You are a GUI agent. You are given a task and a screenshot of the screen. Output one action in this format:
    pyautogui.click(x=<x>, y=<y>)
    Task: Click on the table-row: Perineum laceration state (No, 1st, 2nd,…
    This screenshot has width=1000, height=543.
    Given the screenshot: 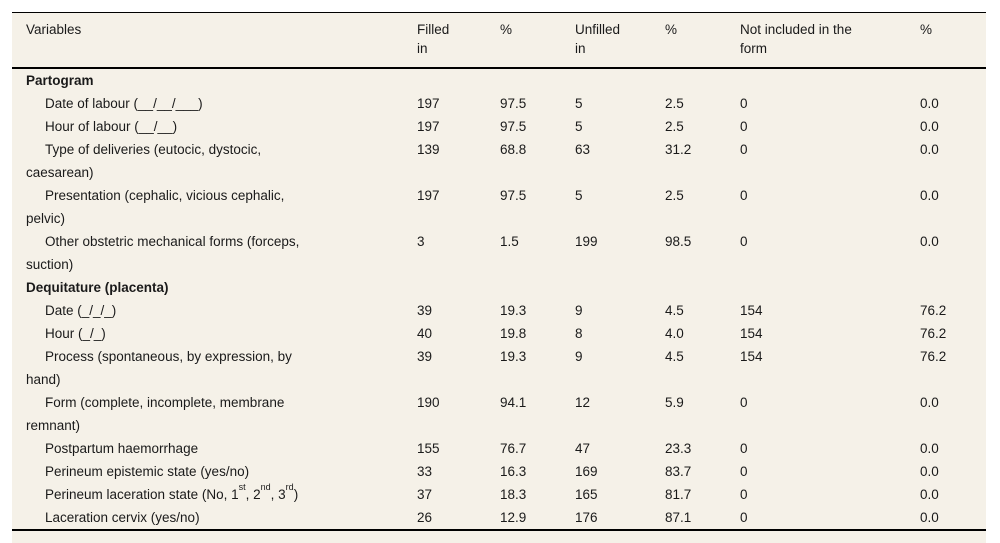 What is the action you would take?
    pyautogui.click(x=499, y=493)
    